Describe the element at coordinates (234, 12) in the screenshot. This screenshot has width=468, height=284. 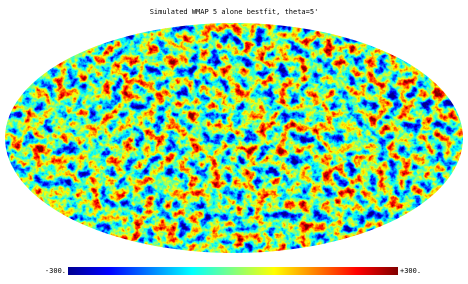
I see `map-title: Simulated WMAP 5 alone bestfit, theta=5'` at that location.